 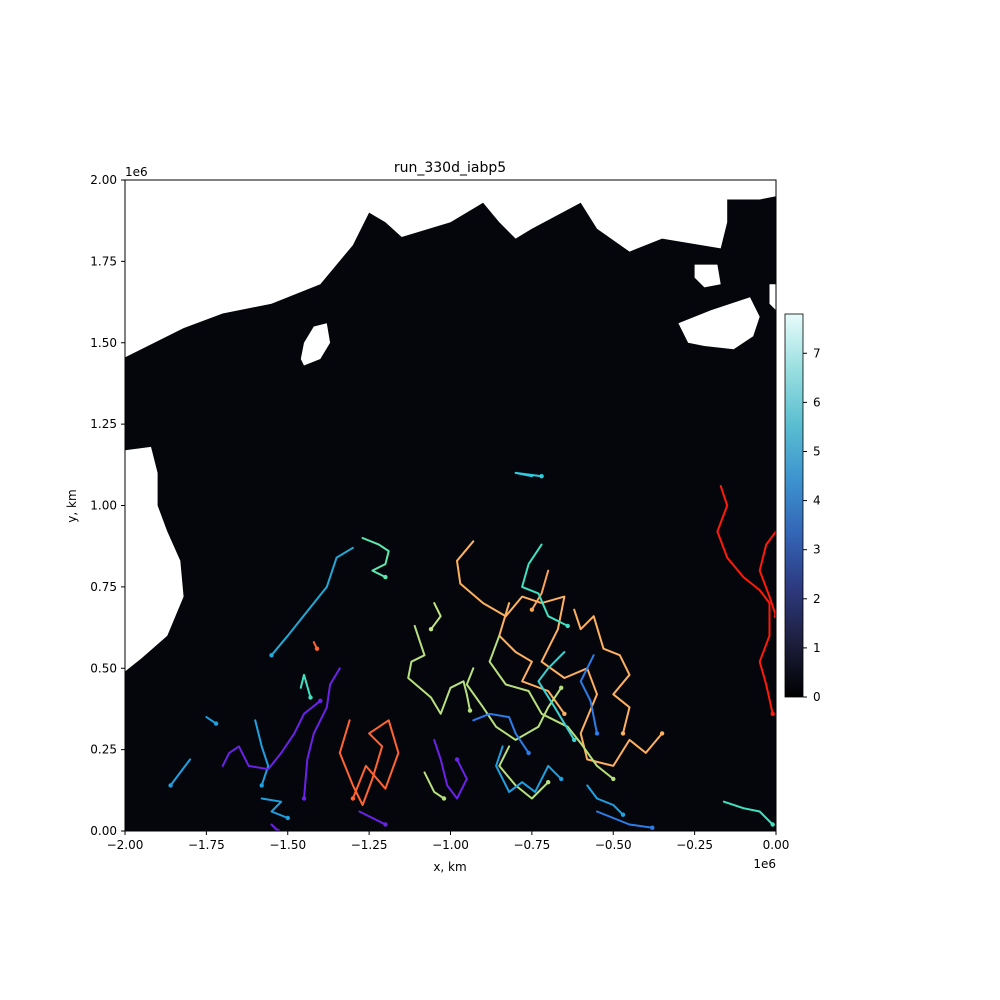 What do you see at coordinates (694, 845) in the screenshot?
I see `x-tick-label: −0.25` at bounding box center [694, 845].